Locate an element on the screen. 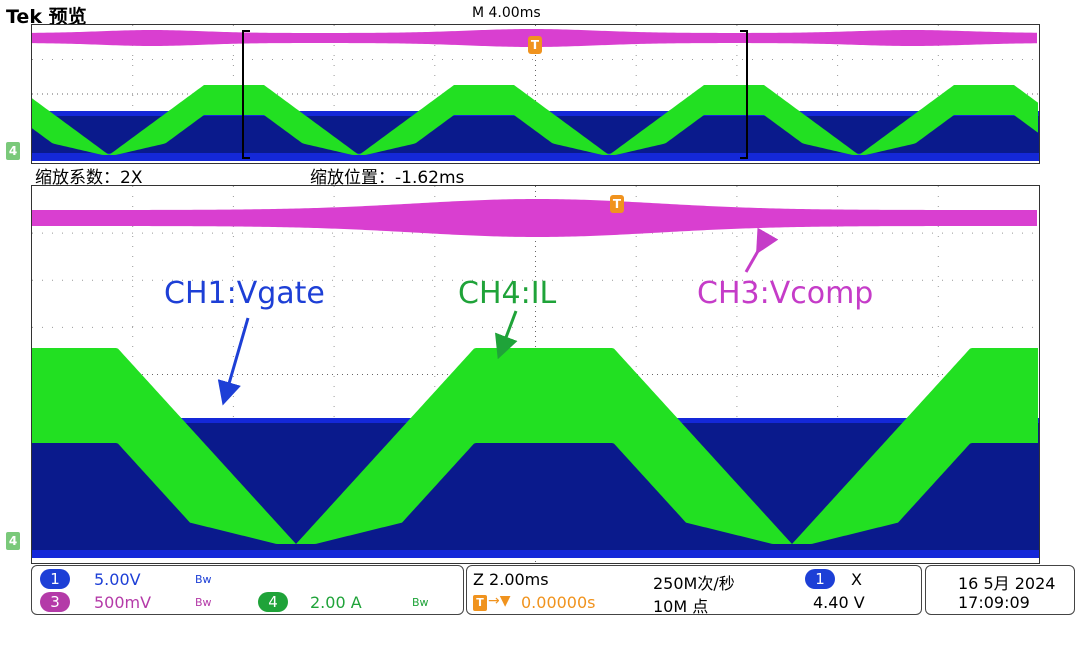 The height and width of the screenshot is (651, 1080). trigger-delay: 0.00000s is located at coordinates (558, 602).